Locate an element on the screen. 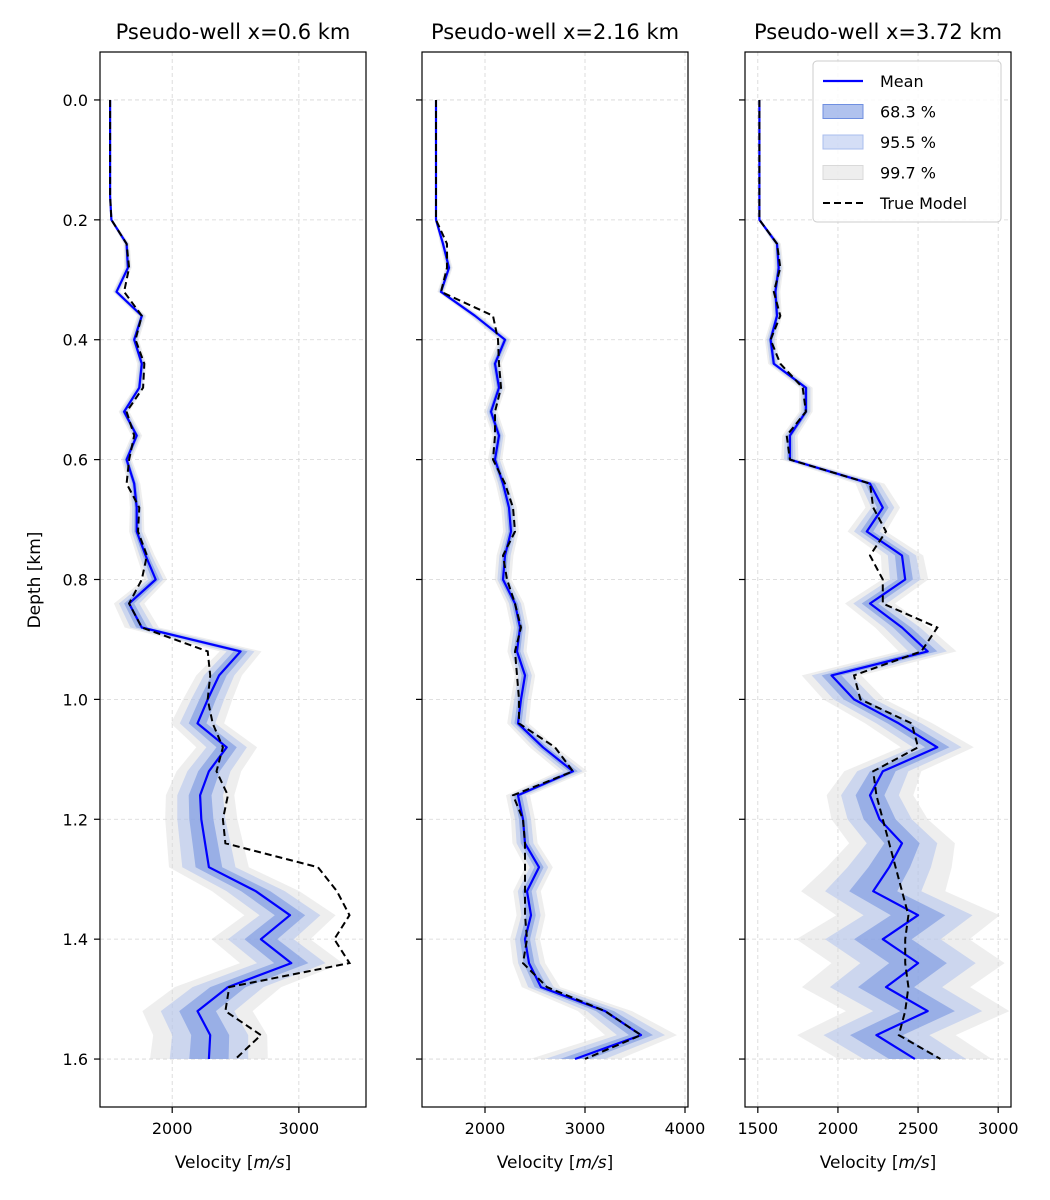 This screenshot has height=1200, width=1050. legend-label: 68.3 % is located at coordinates (908, 112).